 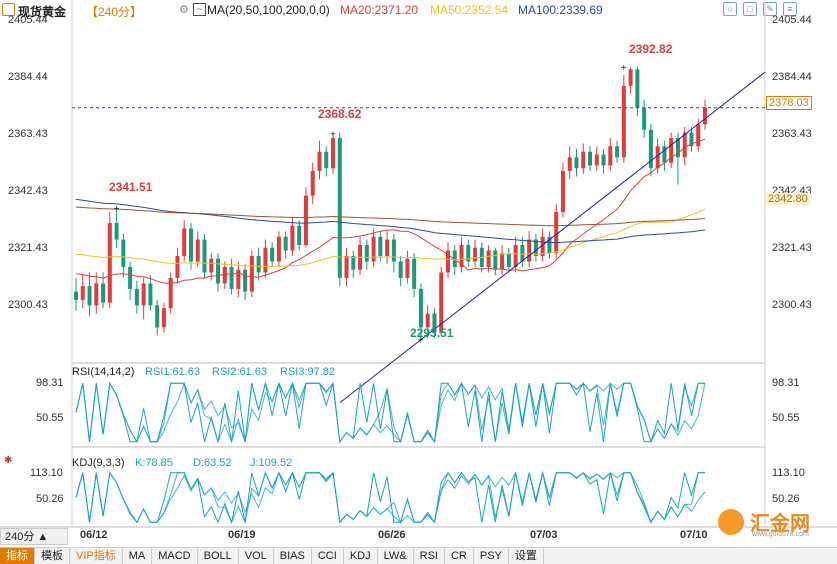 I want to click on tab-templates: 模板, so click(x=52, y=556).